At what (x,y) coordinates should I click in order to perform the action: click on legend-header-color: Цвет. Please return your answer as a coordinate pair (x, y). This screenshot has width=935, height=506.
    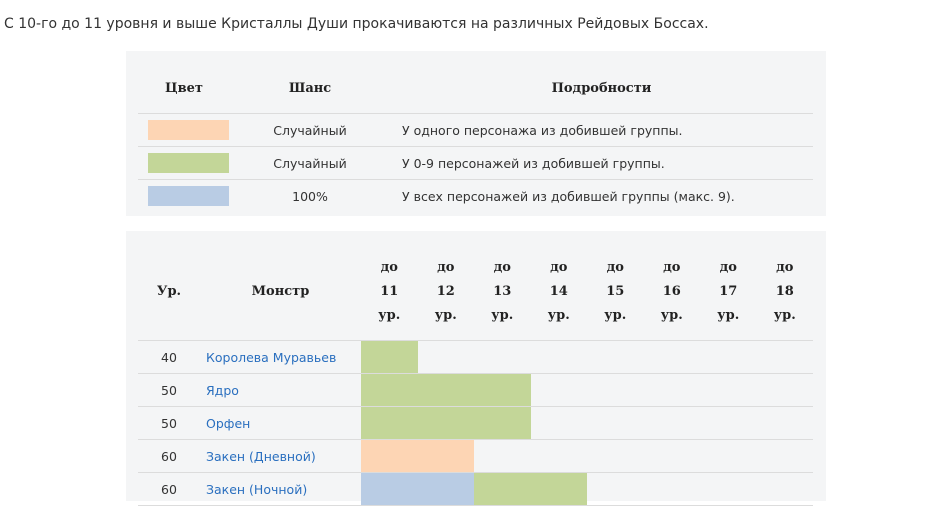
    Looking at the image, I should click on (184, 88).